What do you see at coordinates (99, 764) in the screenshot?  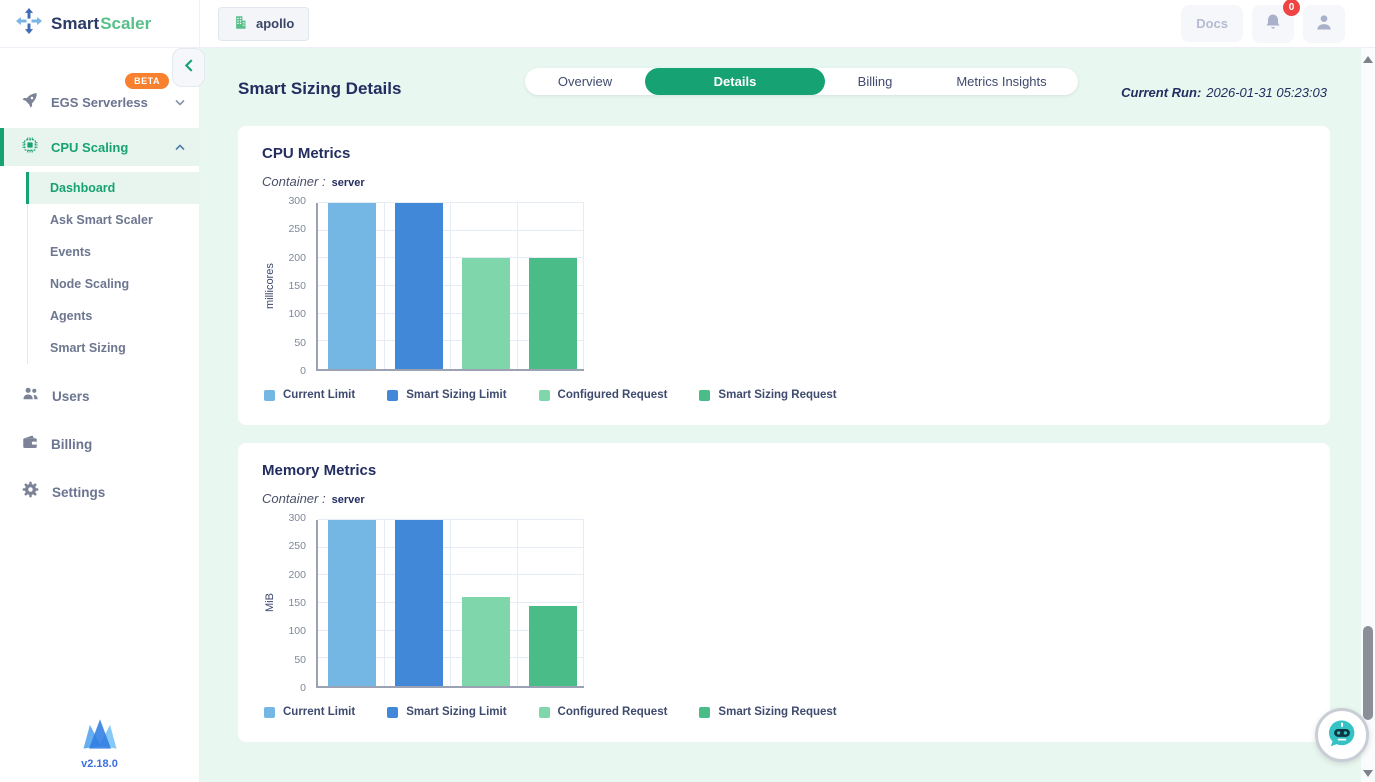 I see `app-version: v2.18.0` at bounding box center [99, 764].